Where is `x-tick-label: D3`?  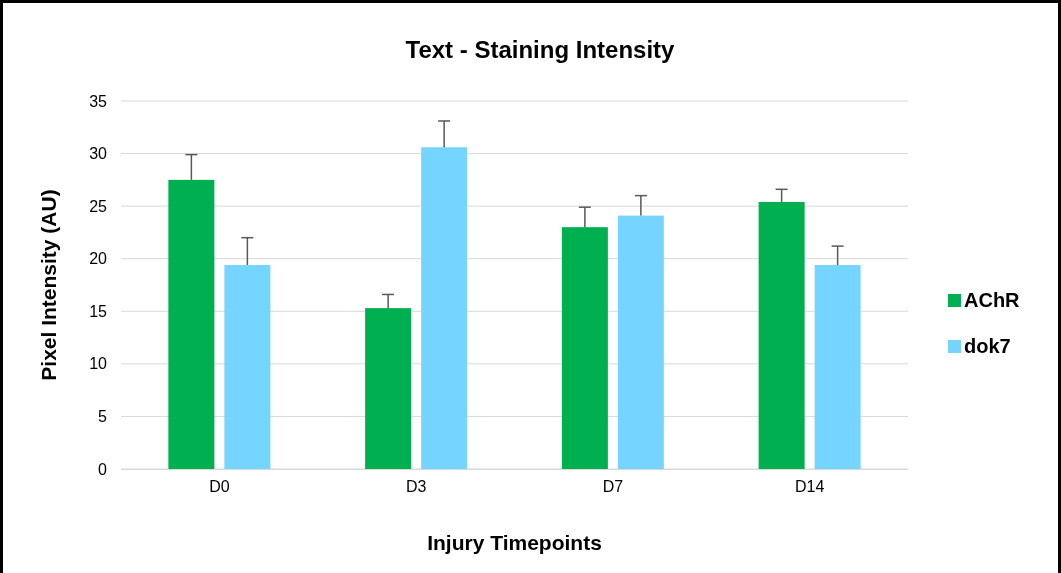 x-tick-label: D3 is located at coordinates (416, 487).